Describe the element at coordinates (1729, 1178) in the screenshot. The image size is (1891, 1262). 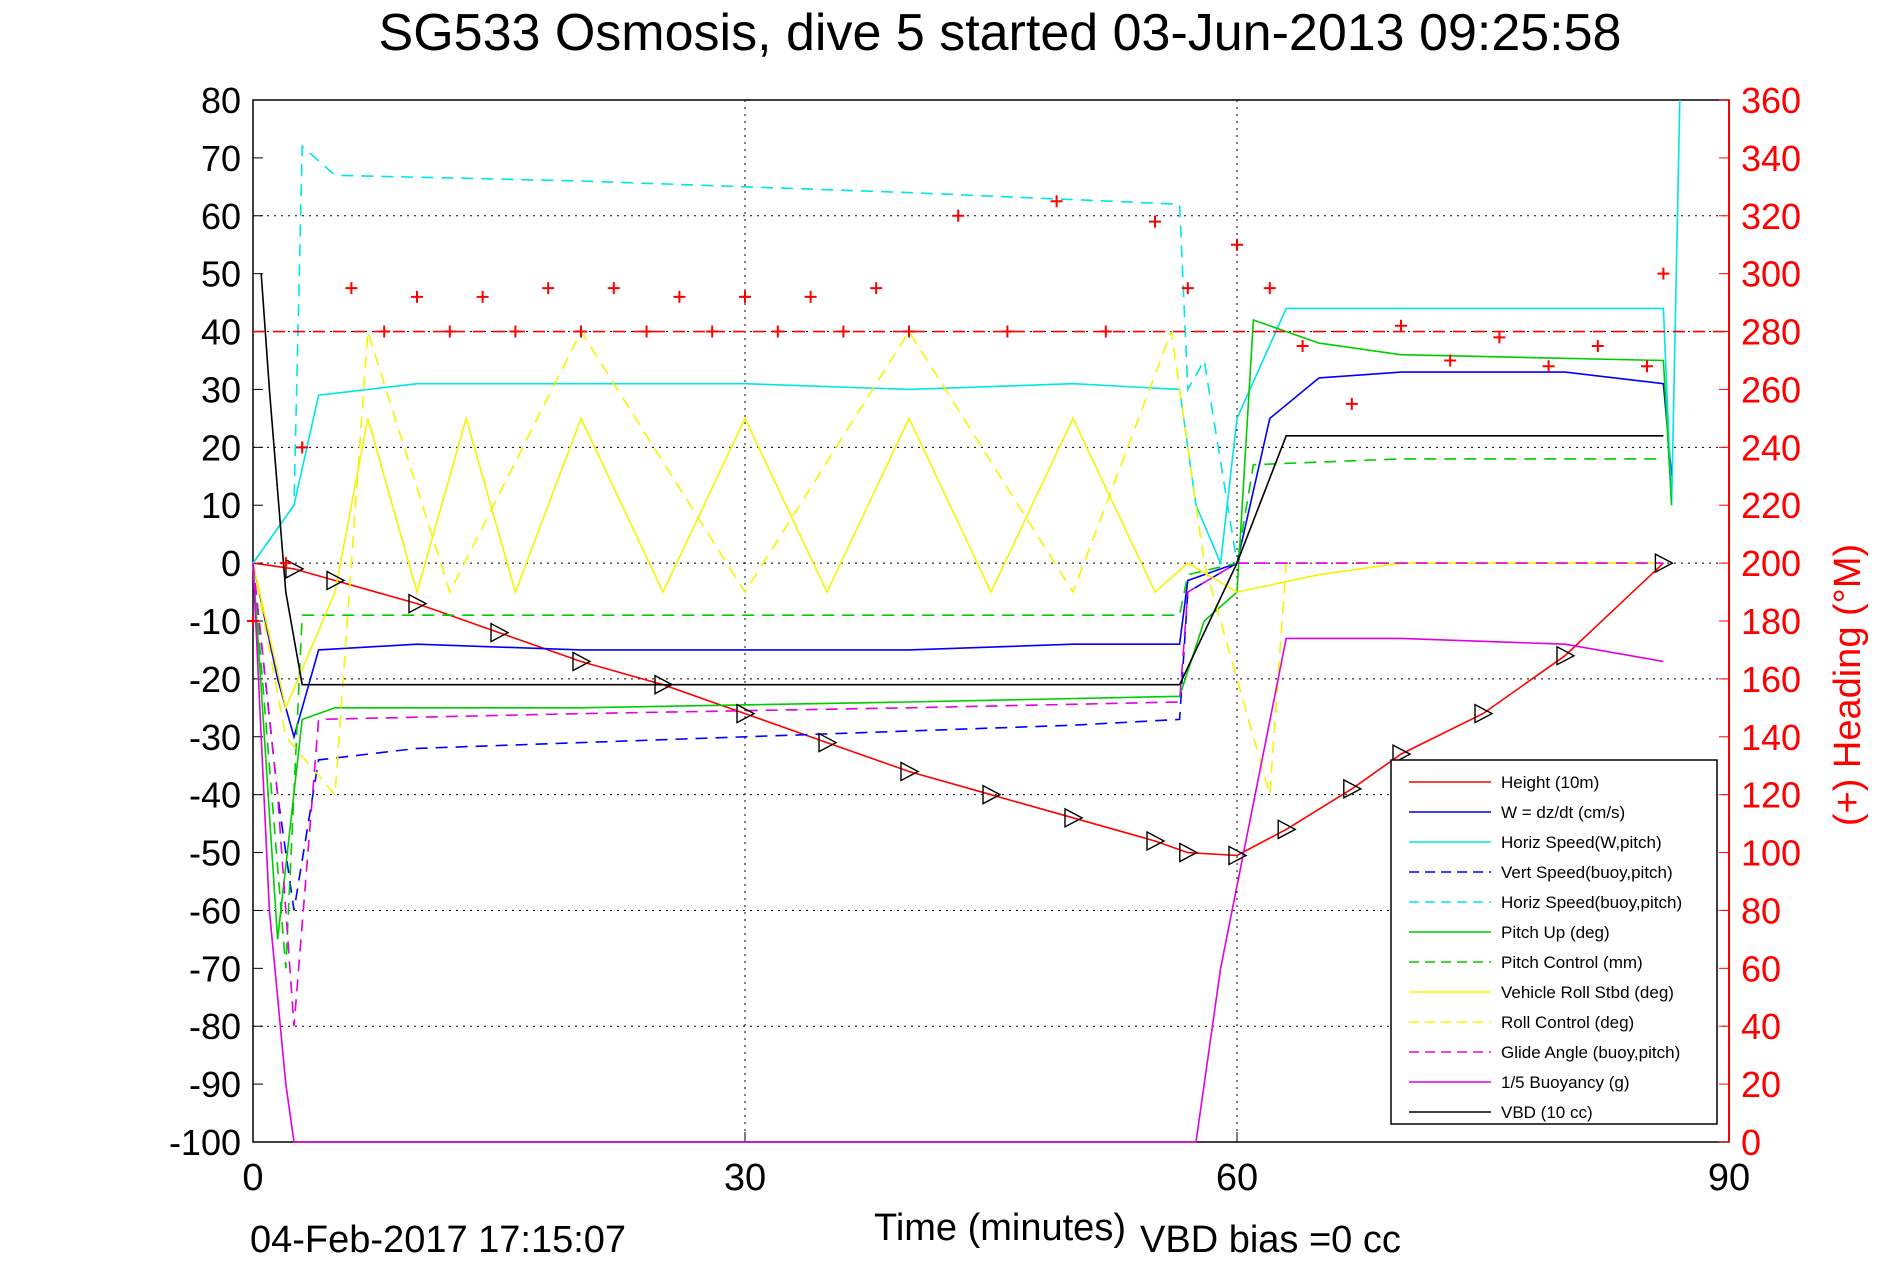
I see `x-tick-label: 90` at that location.